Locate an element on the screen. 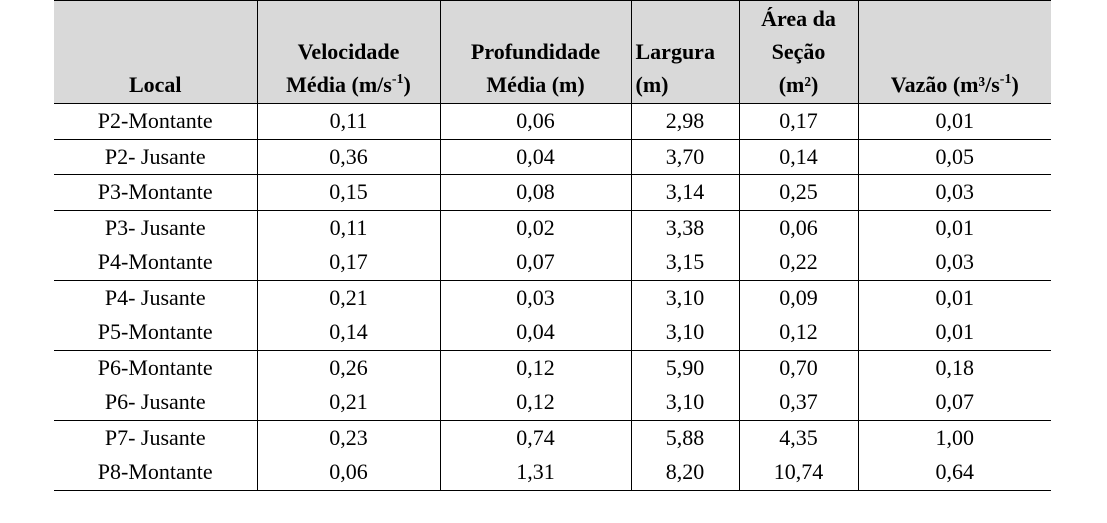  header-area-line3: (m²) is located at coordinates (798, 84).